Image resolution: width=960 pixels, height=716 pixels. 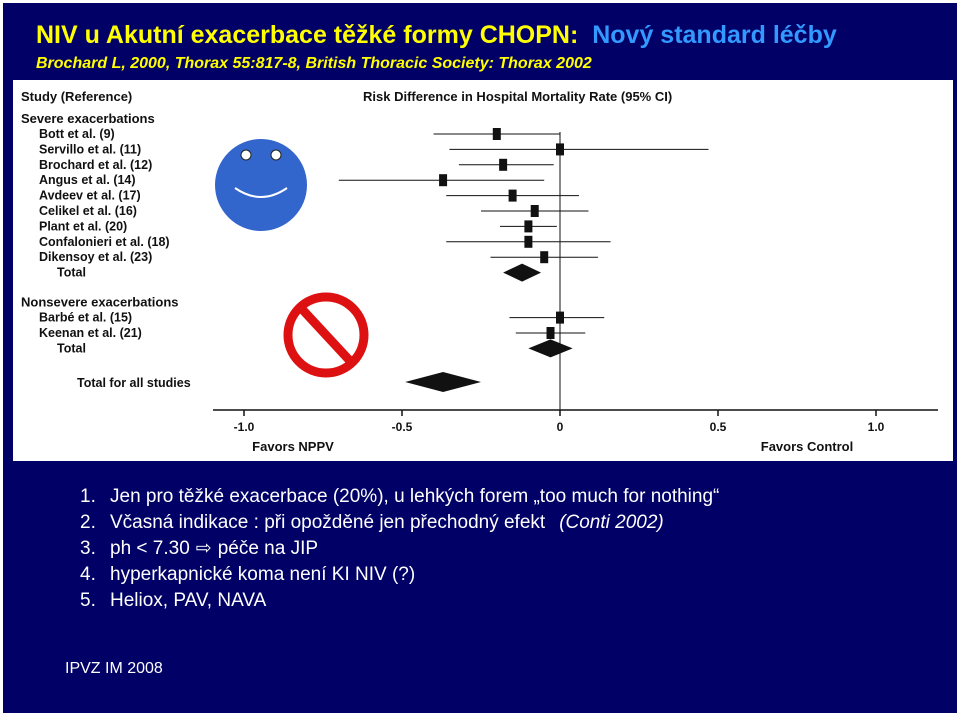 I want to click on study-label: Brochard et al. (12), so click(x=95, y=165).